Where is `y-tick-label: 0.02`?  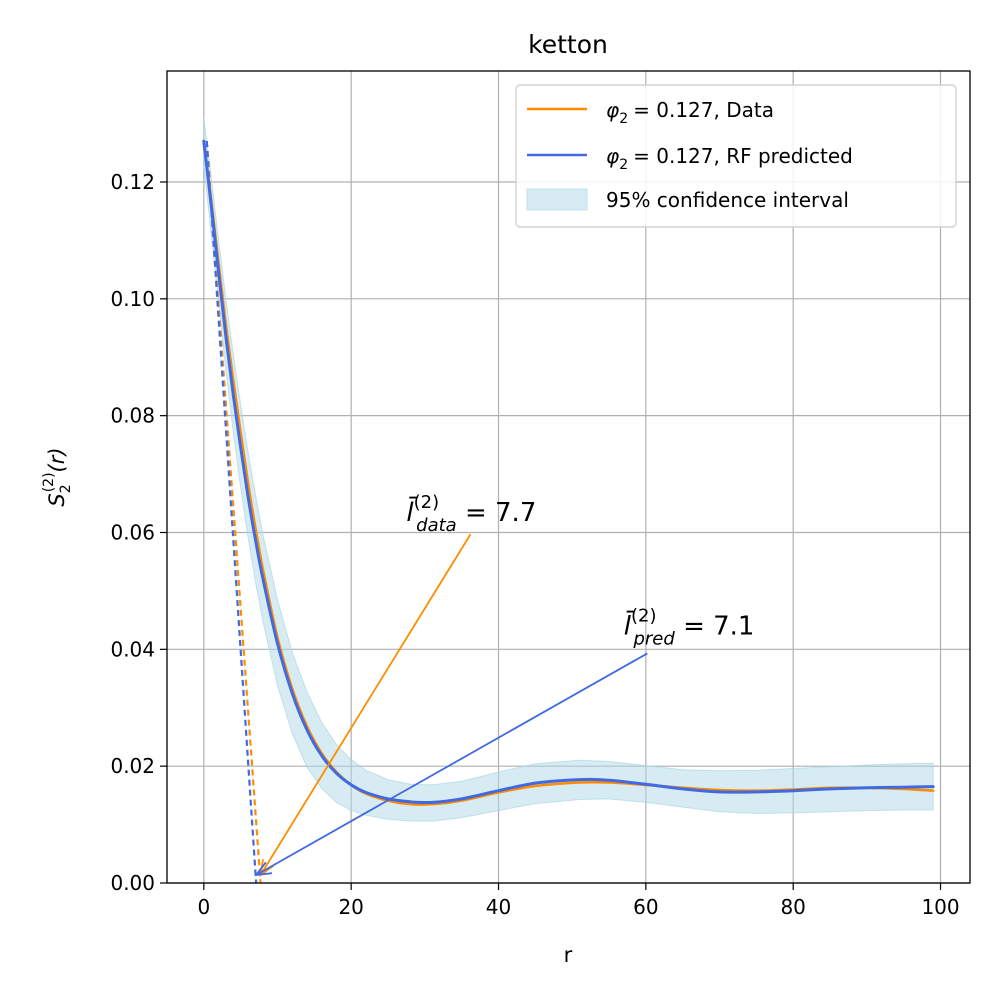
y-tick-label: 0.02 is located at coordinates (132, 766).